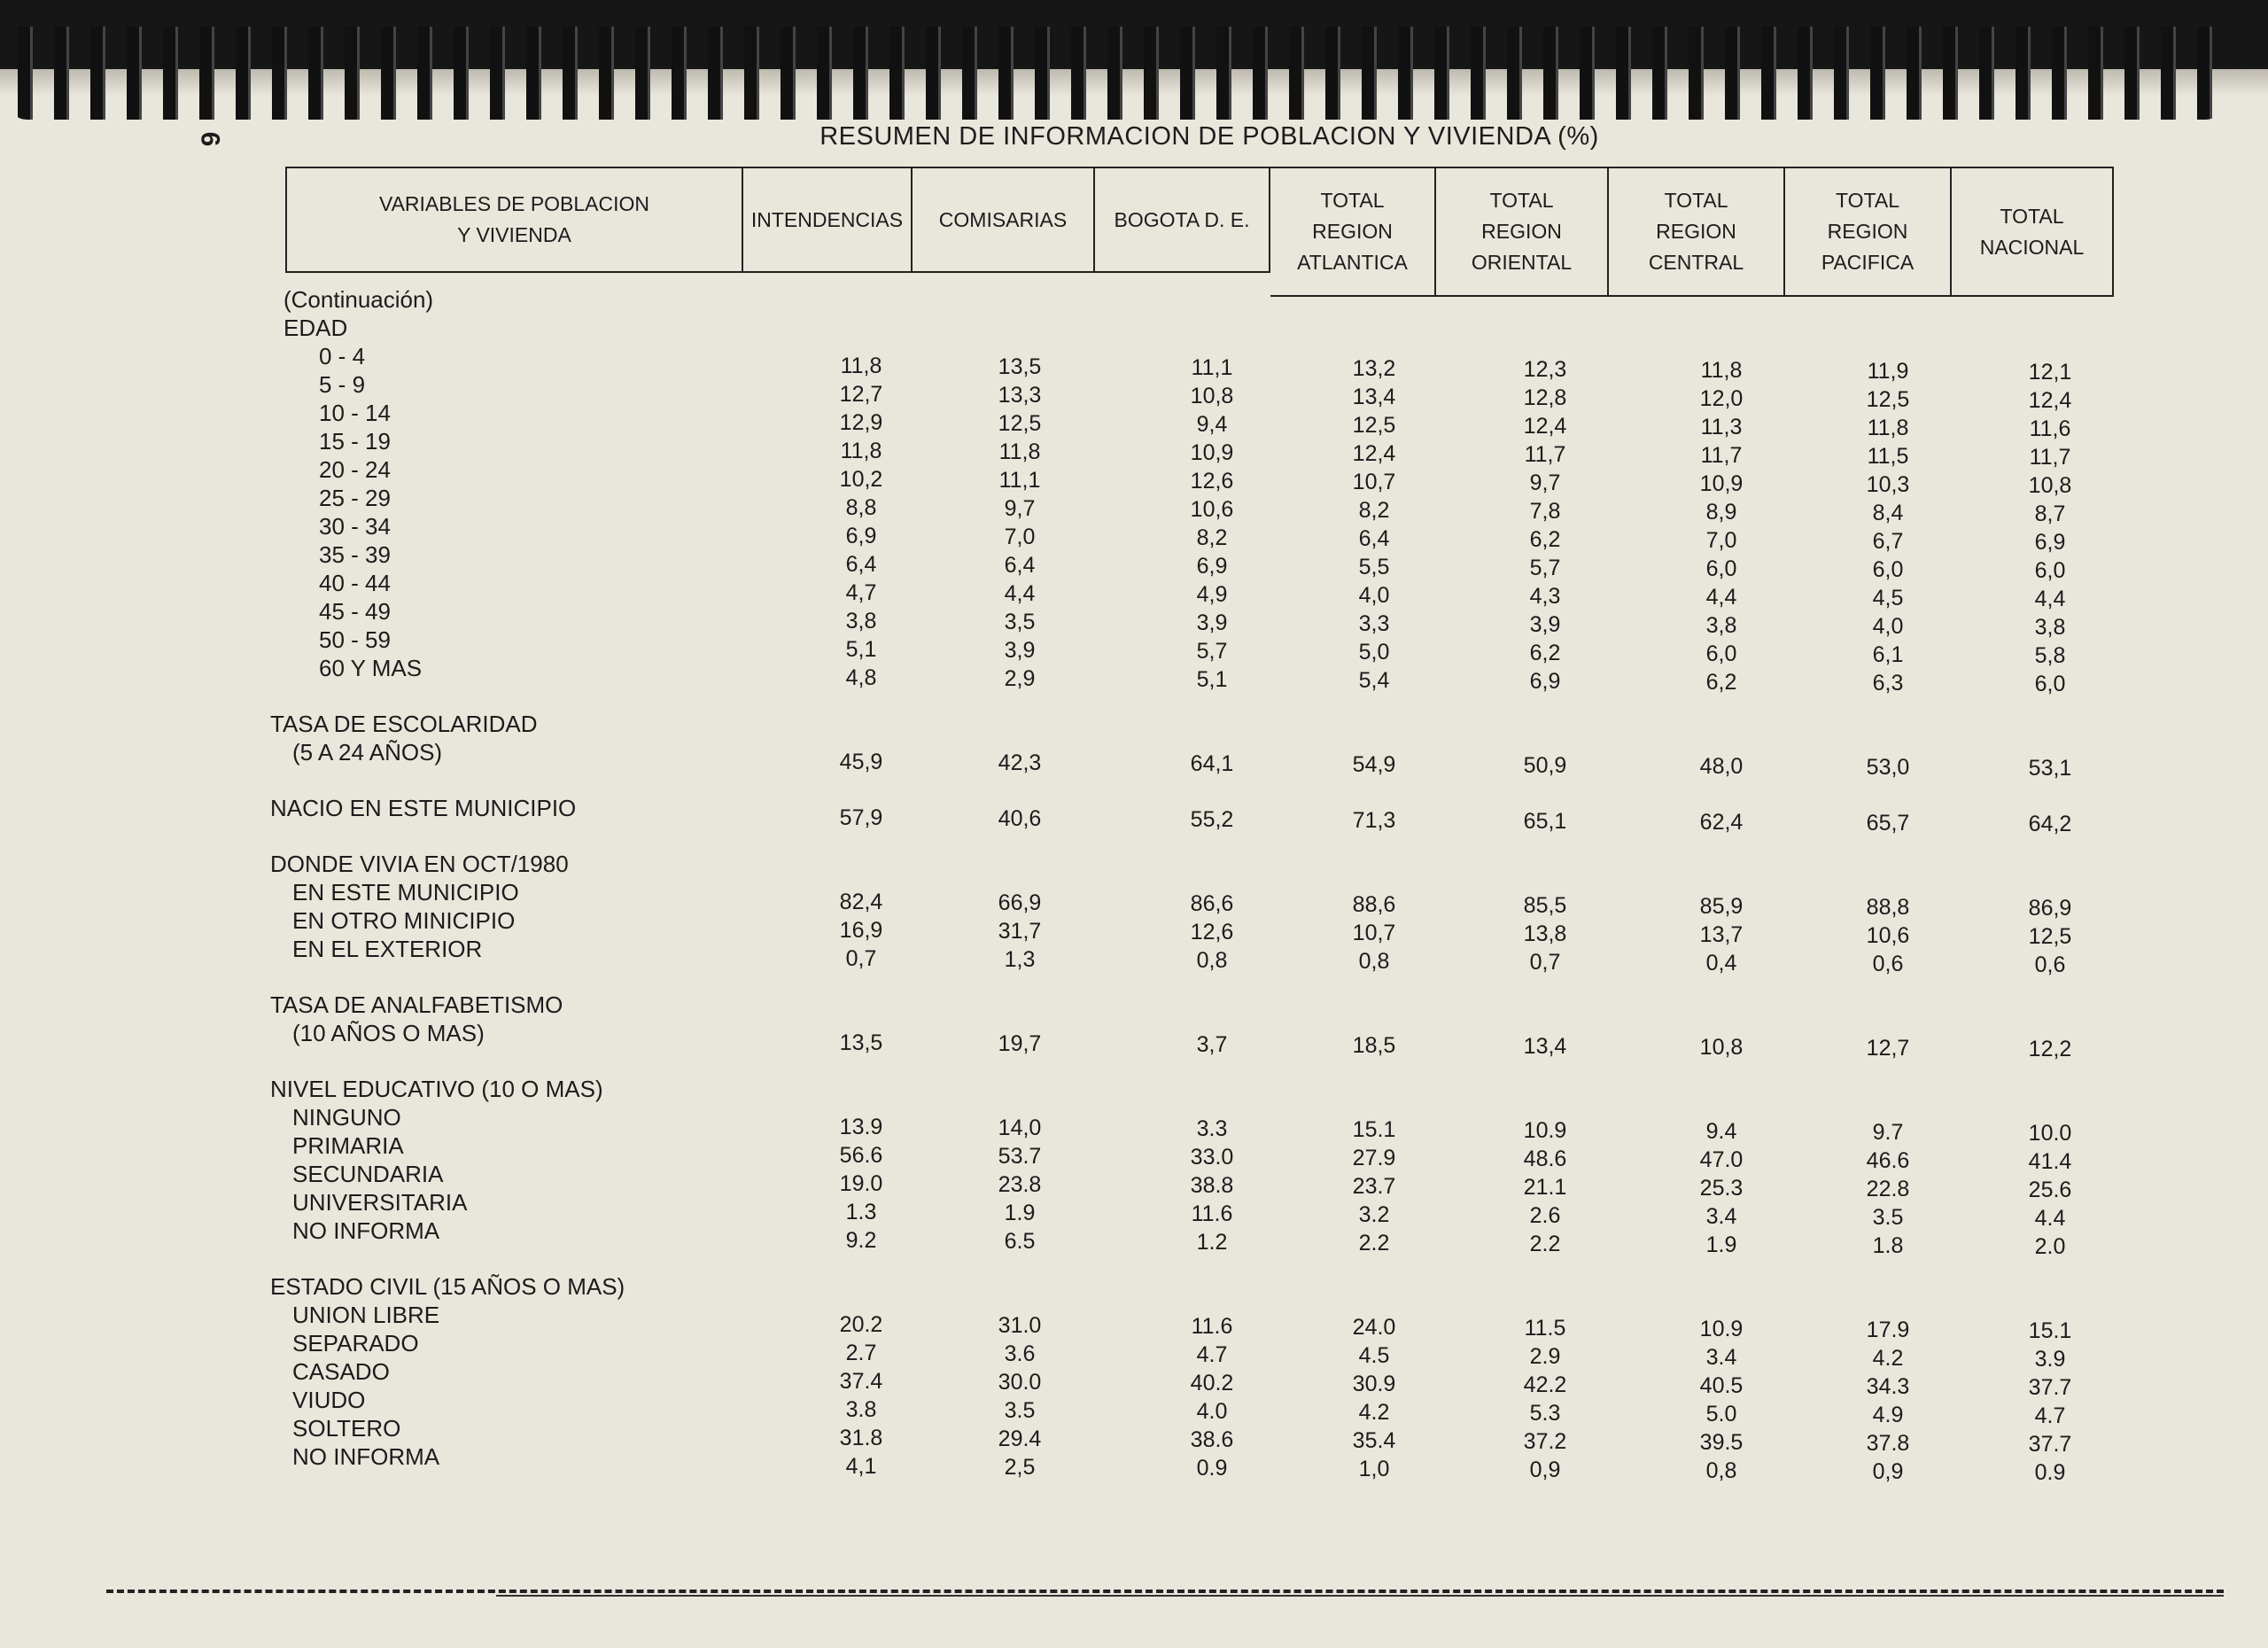 The width and height of the screenshot is (2268, 1648). What do you see at coordinates (1888, 1330) in the screenshot?
I see `table-cell: 17.9` at bounding box center [1888, 1330].